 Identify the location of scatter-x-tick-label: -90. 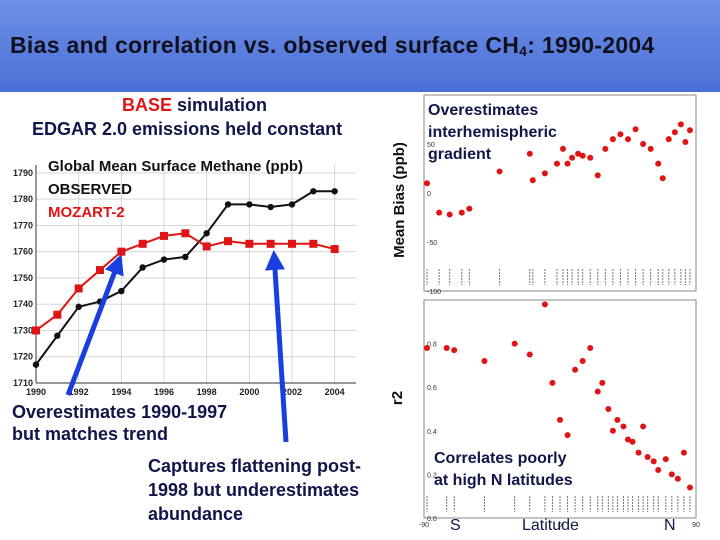
(424, 525).